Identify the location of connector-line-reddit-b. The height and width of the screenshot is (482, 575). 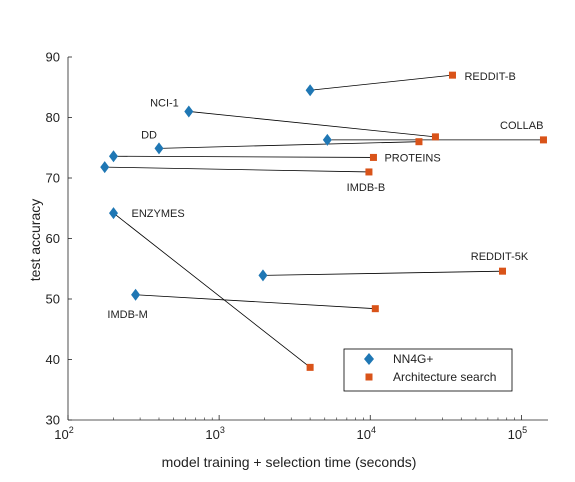
(381, 82).